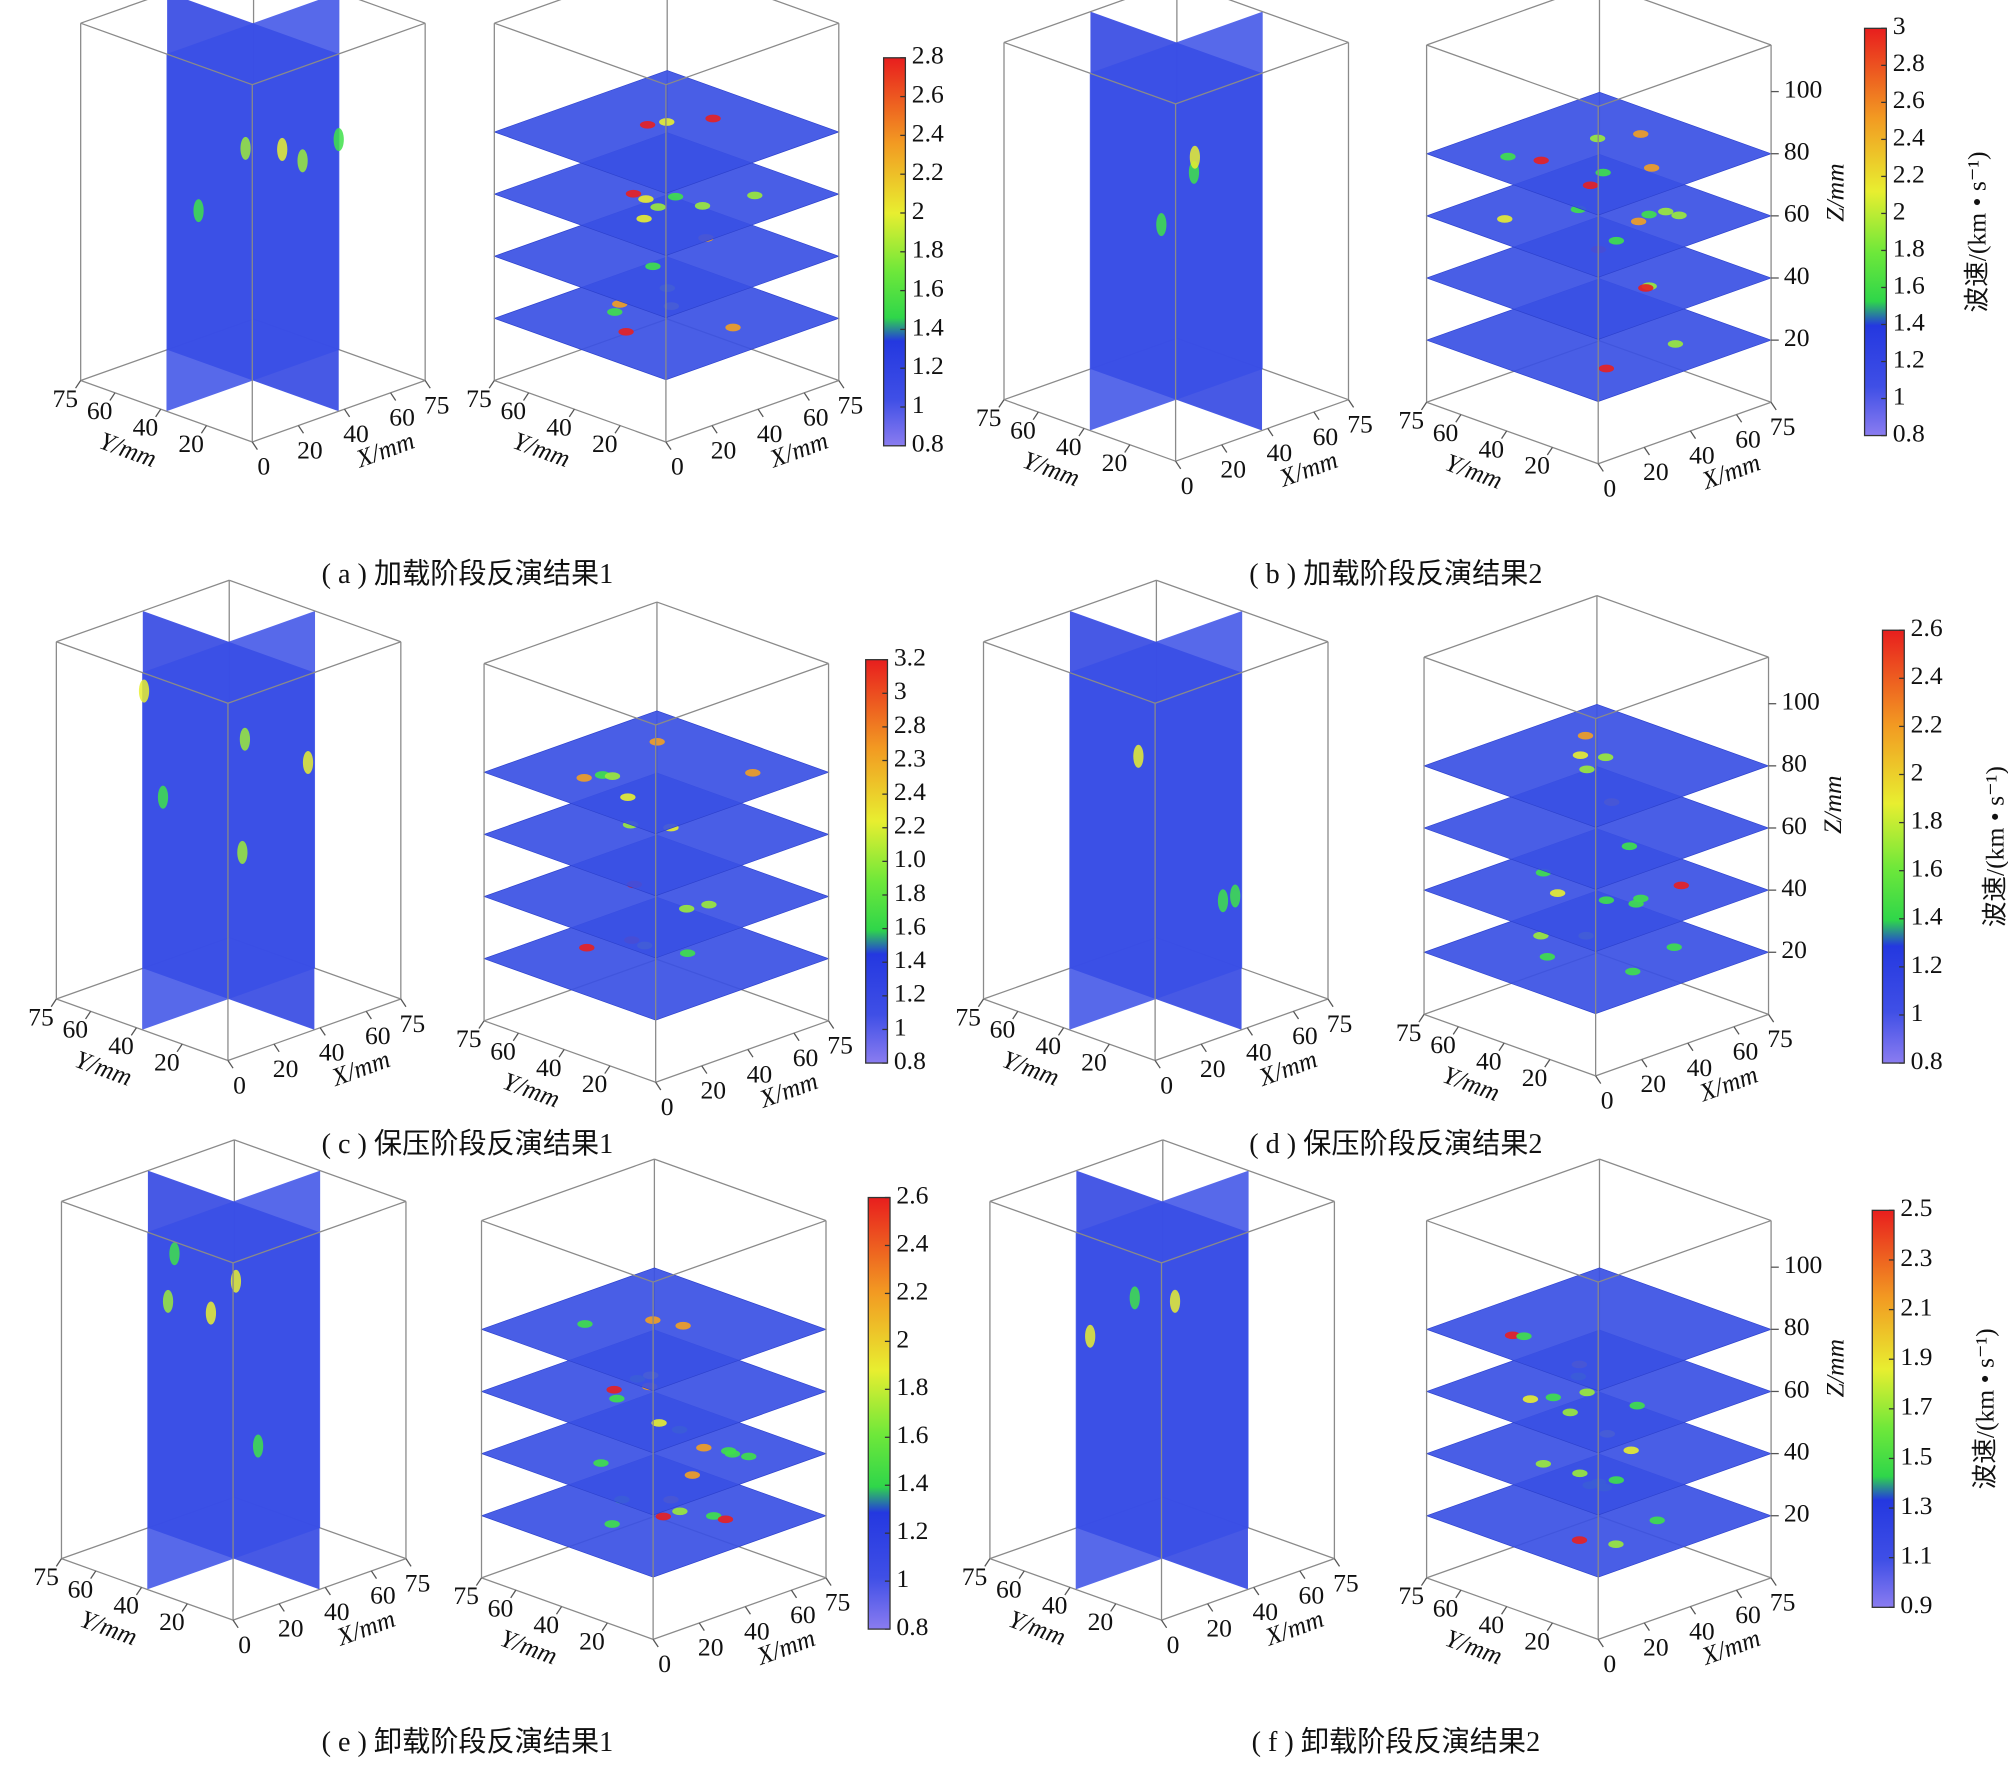 This screenshot has width=2008, height=1765. What do you see at coordinates (1916, 1455) in the screenshot?
I see `colorbar-tick-label: 1.5` at bounding box center [1916, 1455].